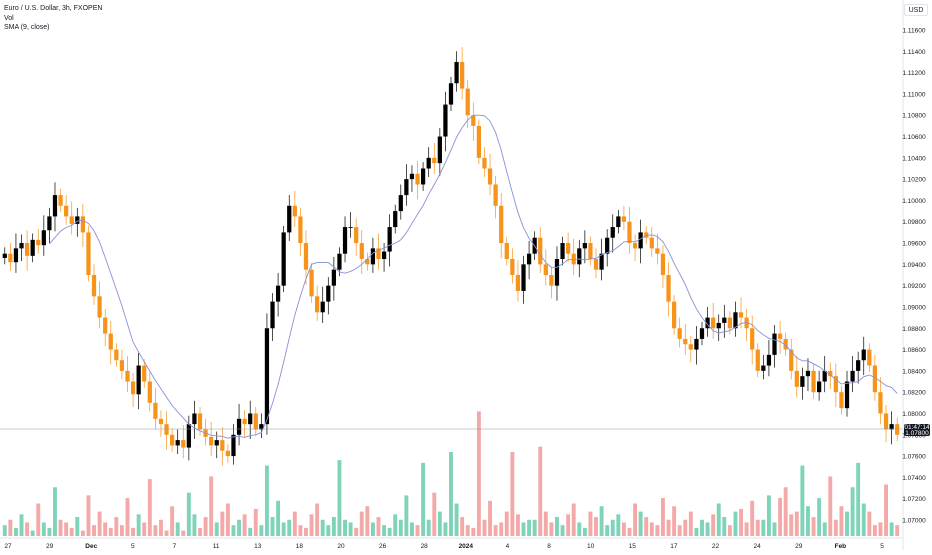  What do you see at coordinates (914, 457) in the screenshot?
I see `price-tick-label: 1.07600` at bounding box center [914, 457].